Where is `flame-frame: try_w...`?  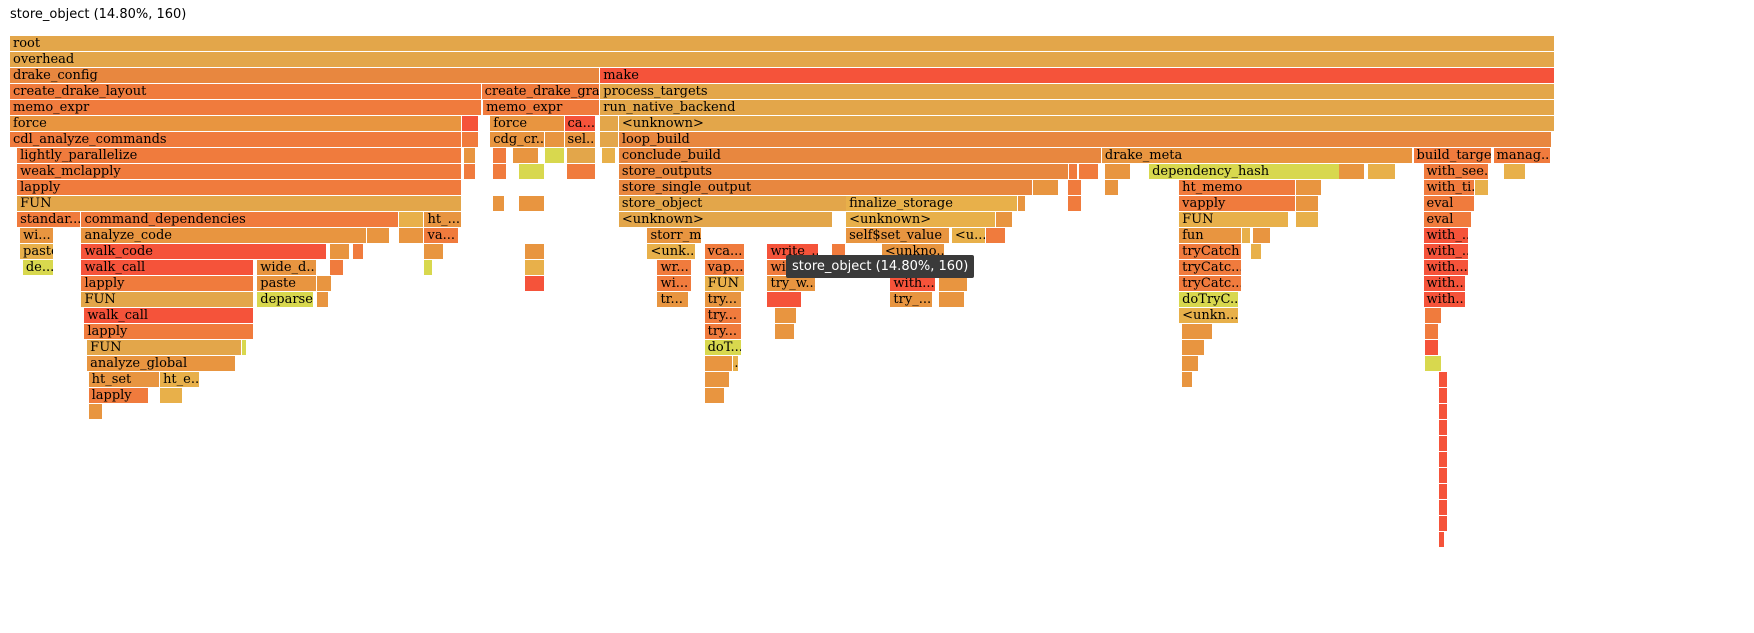 flame-frame: try_w... is located at coordinates (792, 283).